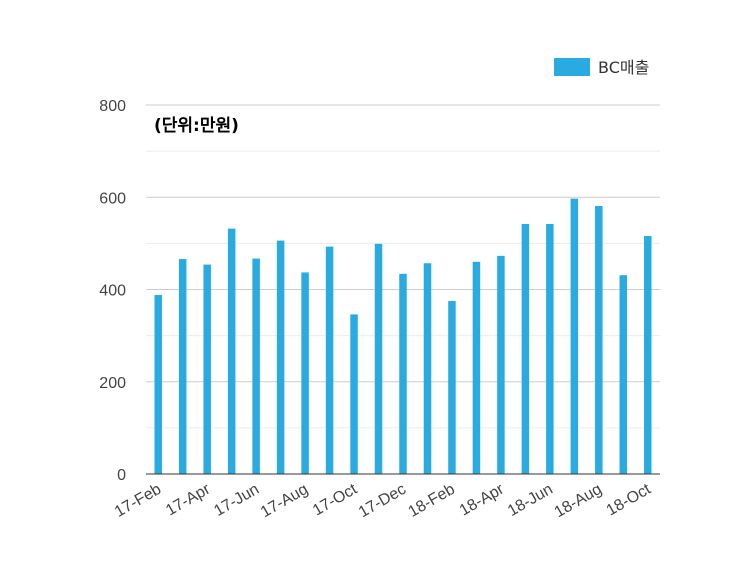 This screenshot has height=561, width=749. I want to click on x-tick-label: 18-Aug, so click(578, 501).